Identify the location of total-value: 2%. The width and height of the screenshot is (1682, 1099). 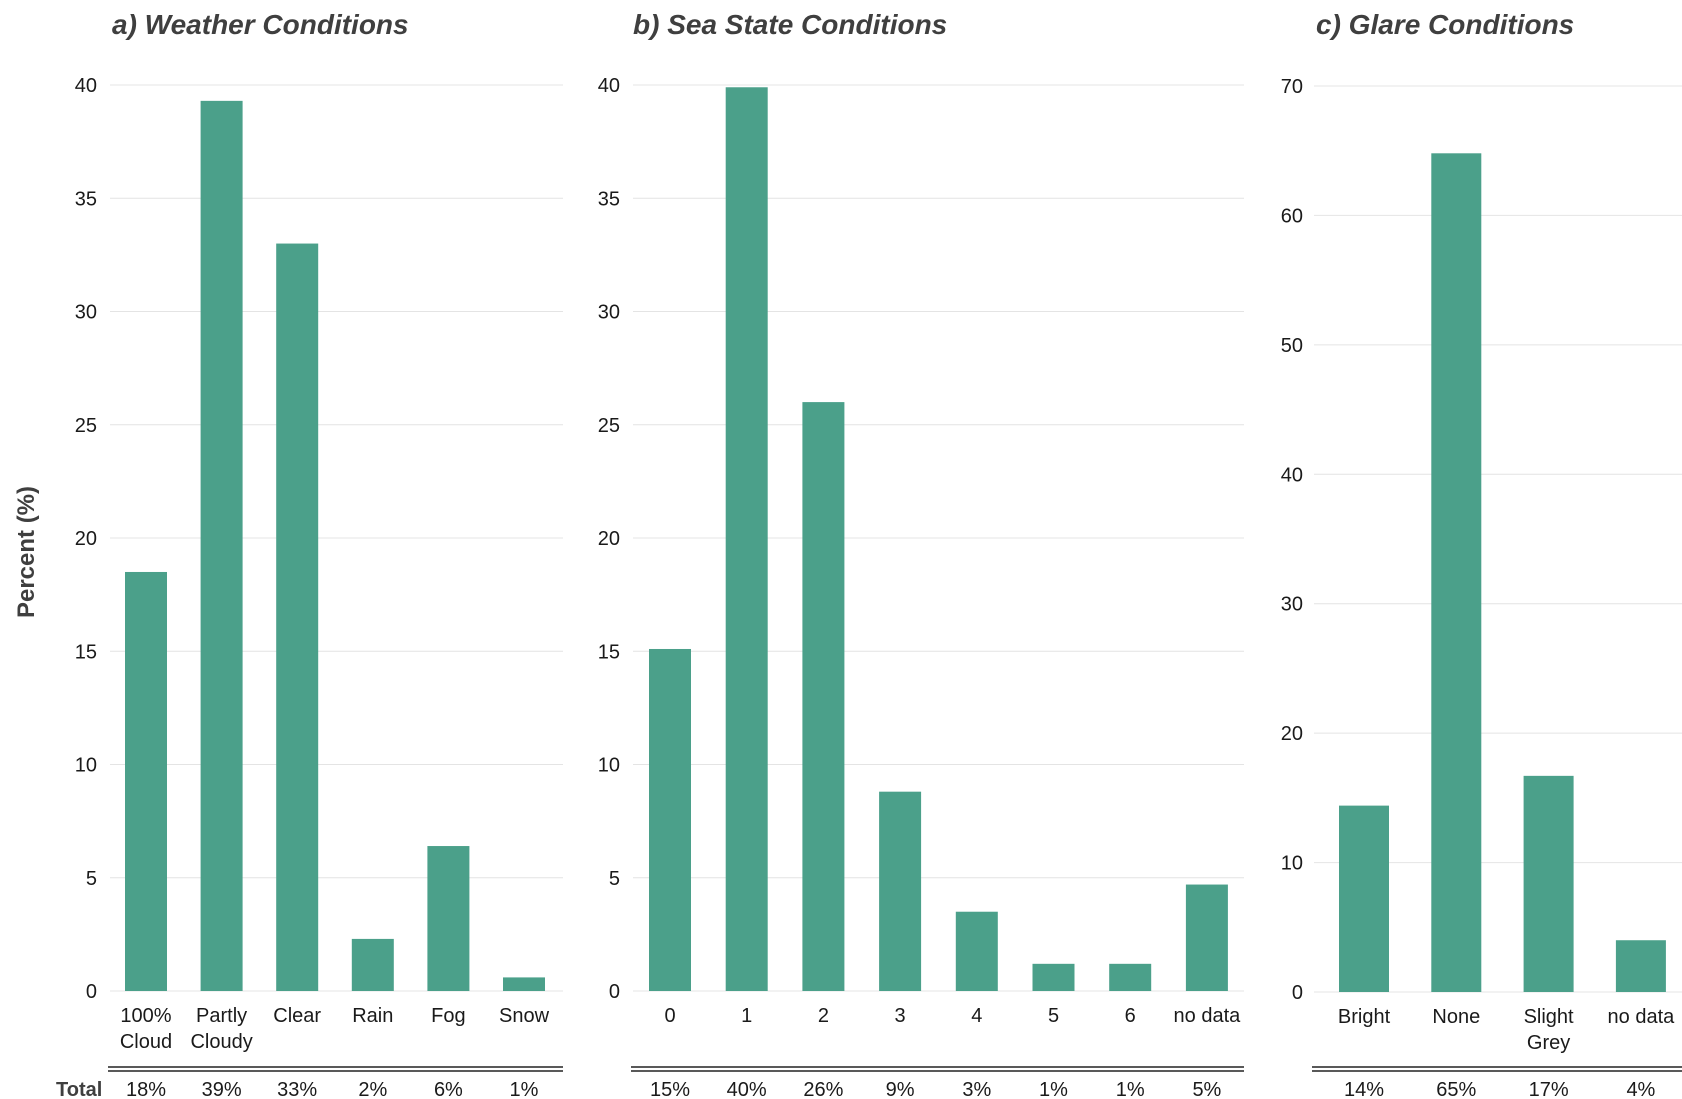
(372, 1089).